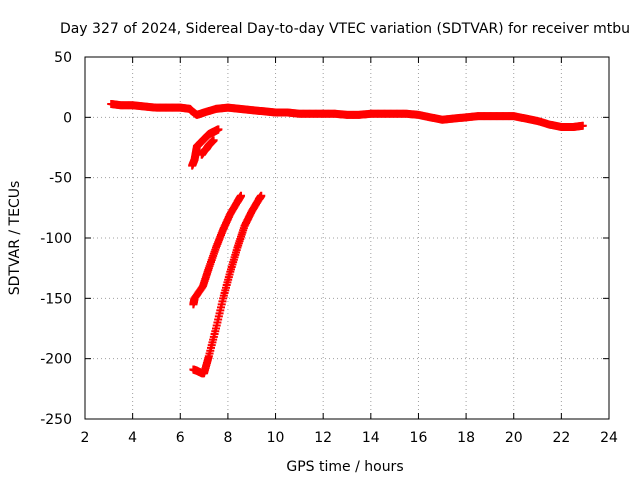 This screenshot has height=480, width=640. What do you see at coordinates (56, 420) in the screenshot?
I see `y-tick-label: -250` at bounding box center [56, 420].